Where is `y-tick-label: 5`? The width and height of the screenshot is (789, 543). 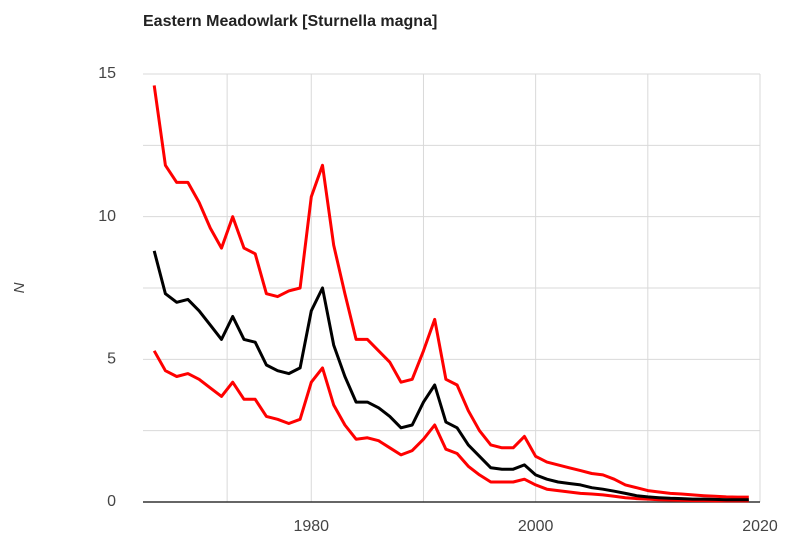
y-tick-label: 5 is located at coordinates (111, 359).